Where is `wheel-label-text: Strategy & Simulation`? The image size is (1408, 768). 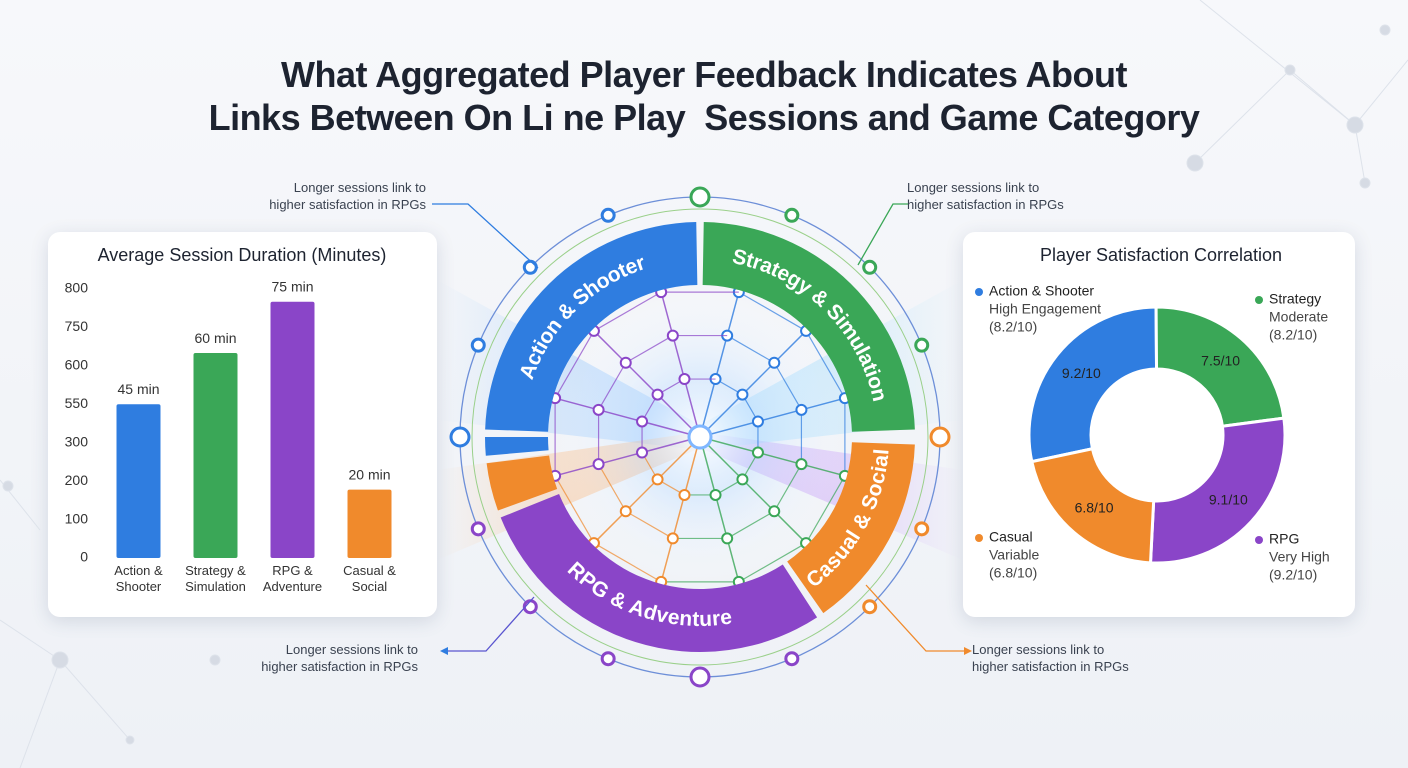 wheel-label-text: Strategy & Simulation is located at coordinates (810, 324).